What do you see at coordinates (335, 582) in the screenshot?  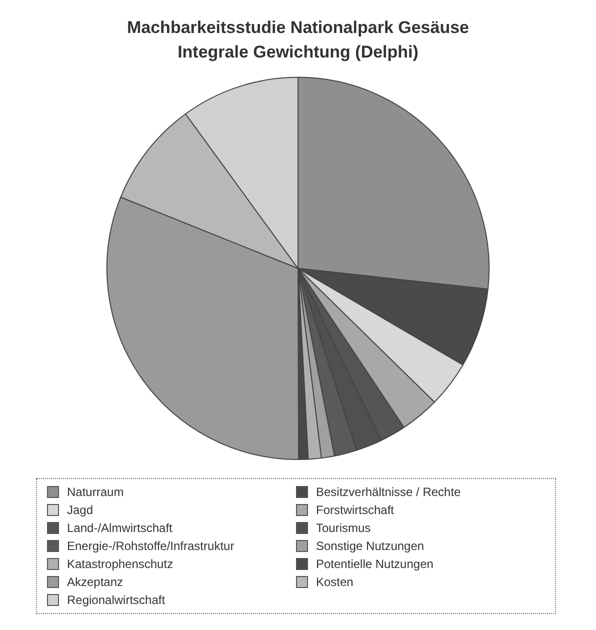 I see `legend-label: Kosten` at bounding box center [335, 582].